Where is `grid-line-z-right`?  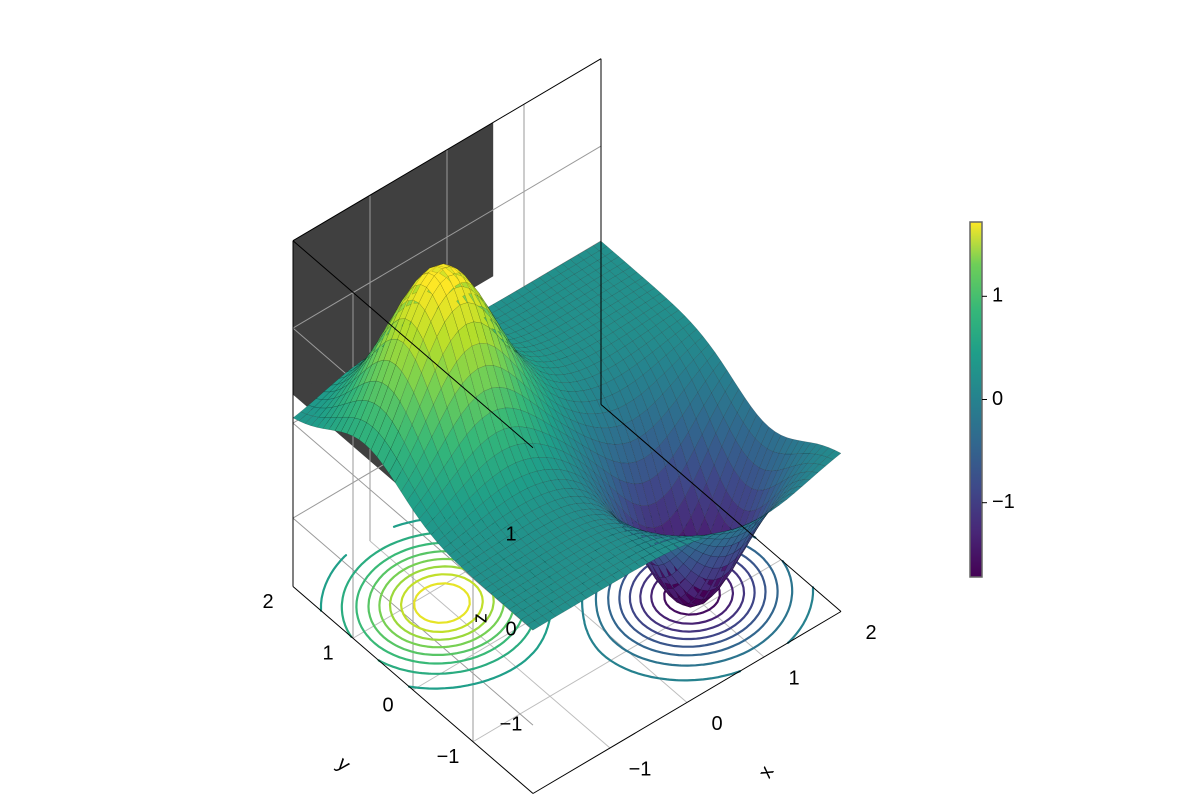
grid-line-z-right is located at coordinates (447, 237).